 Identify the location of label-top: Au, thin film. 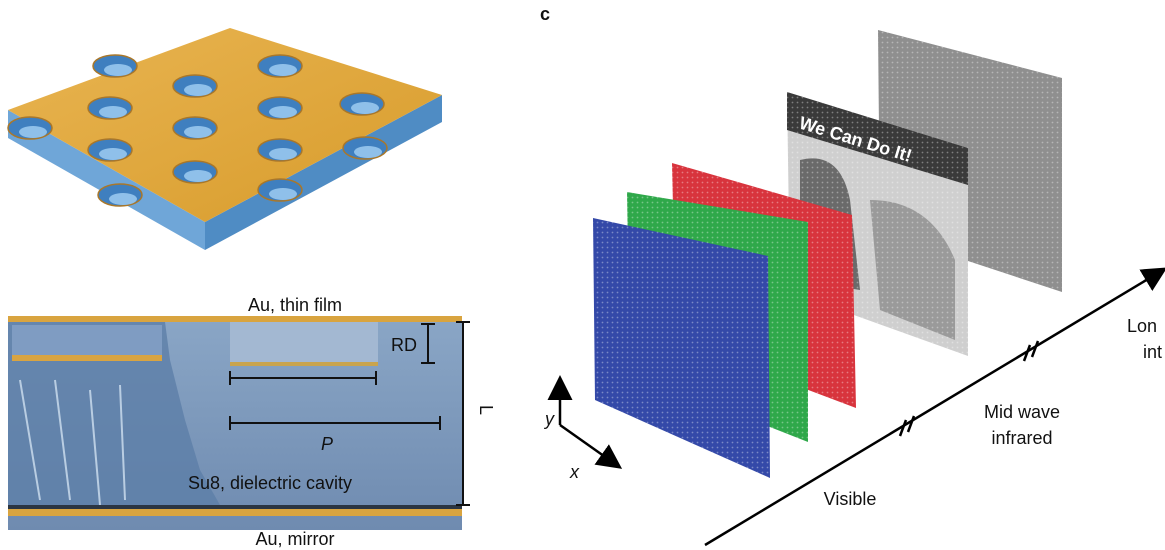
(295, 305).